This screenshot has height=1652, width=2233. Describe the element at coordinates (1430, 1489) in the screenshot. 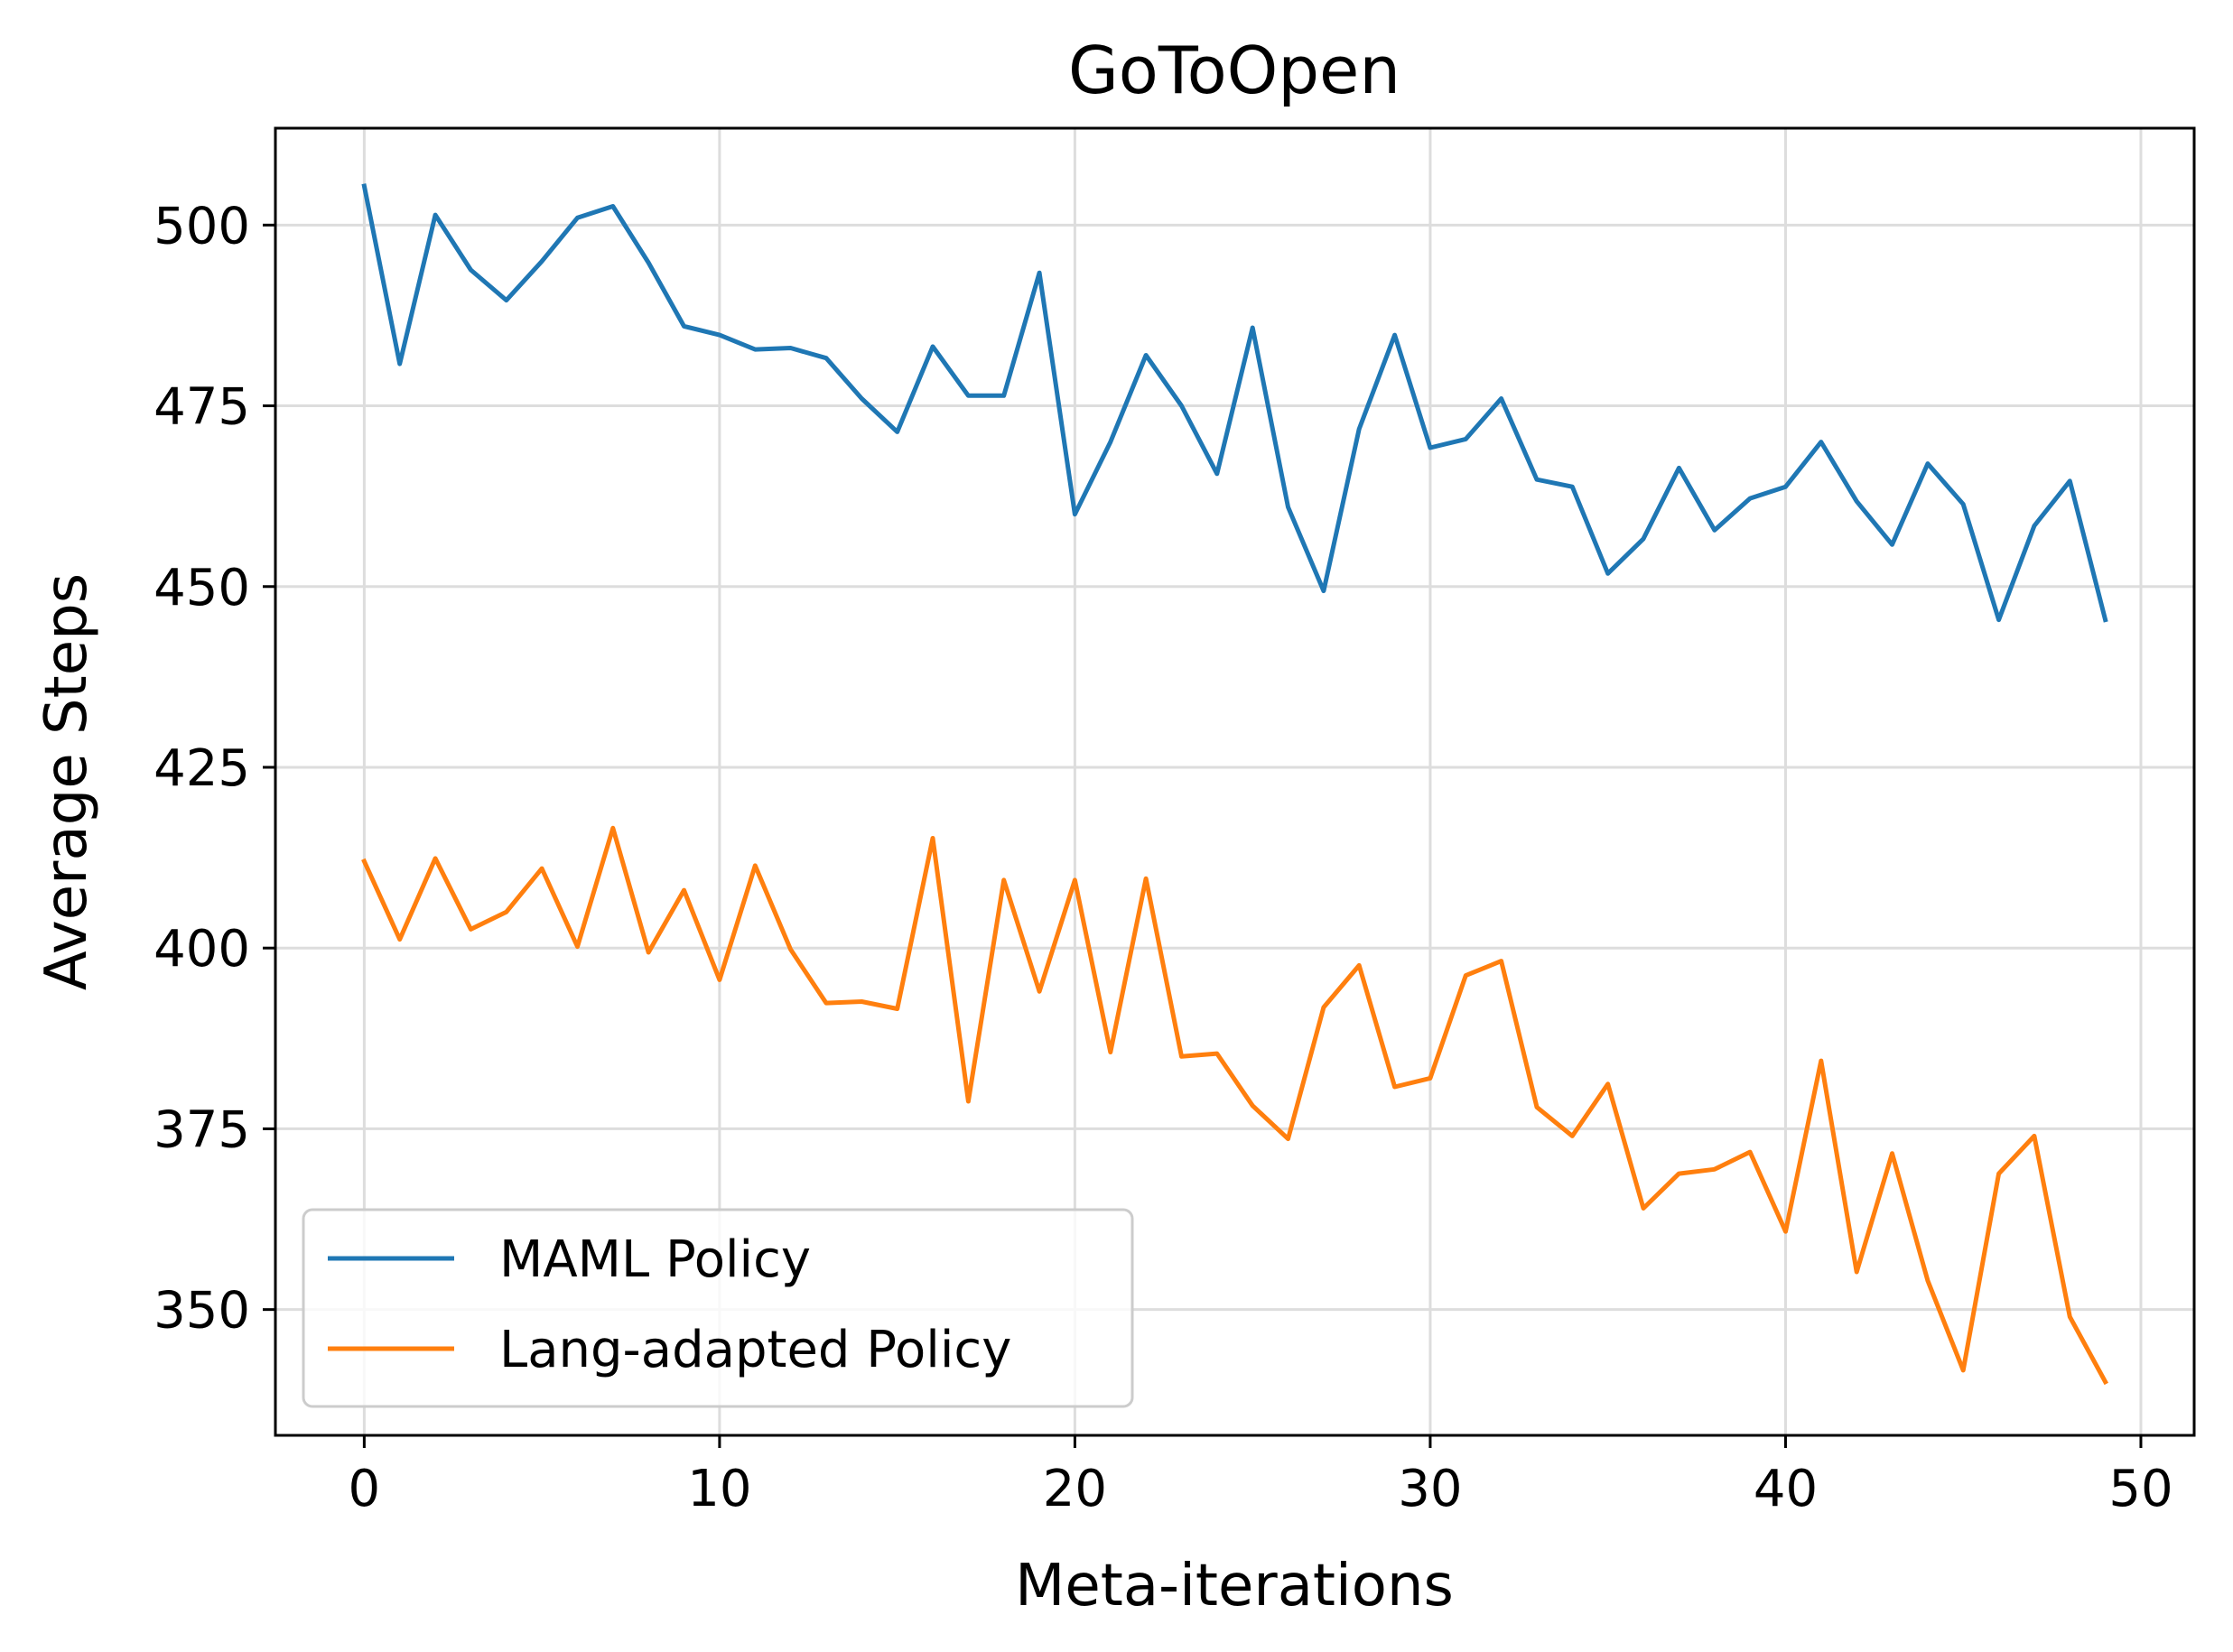

I see `x-tick-label: 30` at that location.